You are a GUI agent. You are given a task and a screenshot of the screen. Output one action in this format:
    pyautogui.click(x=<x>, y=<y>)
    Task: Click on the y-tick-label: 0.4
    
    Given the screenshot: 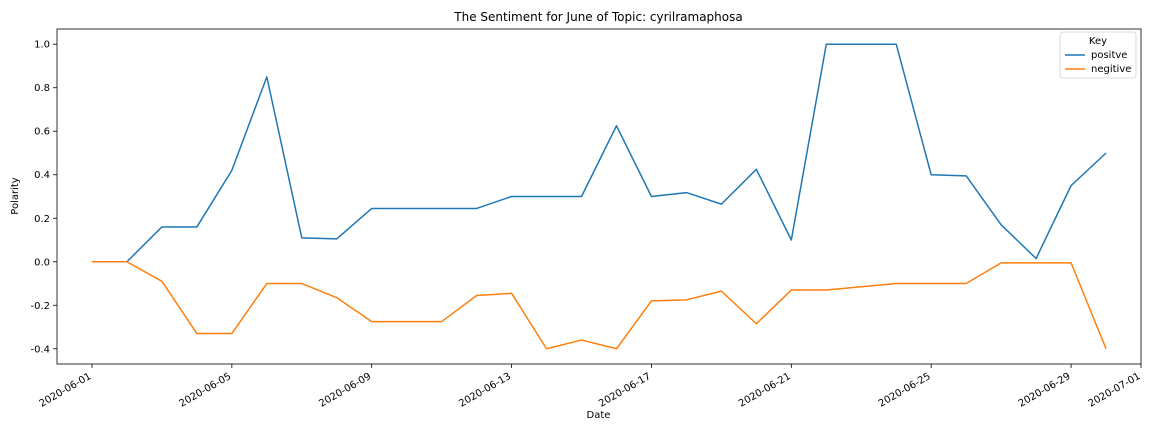 What is the action you would take?
    pyautogui.click(x=42, y=175)
    